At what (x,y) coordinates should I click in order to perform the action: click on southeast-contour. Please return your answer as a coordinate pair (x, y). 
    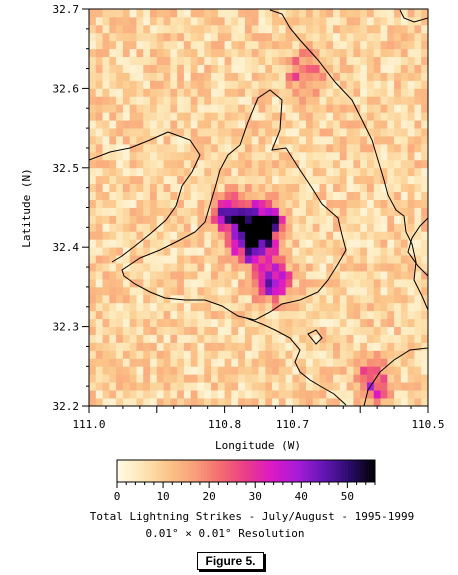
    Looking at the image, I should click on (395, 376).